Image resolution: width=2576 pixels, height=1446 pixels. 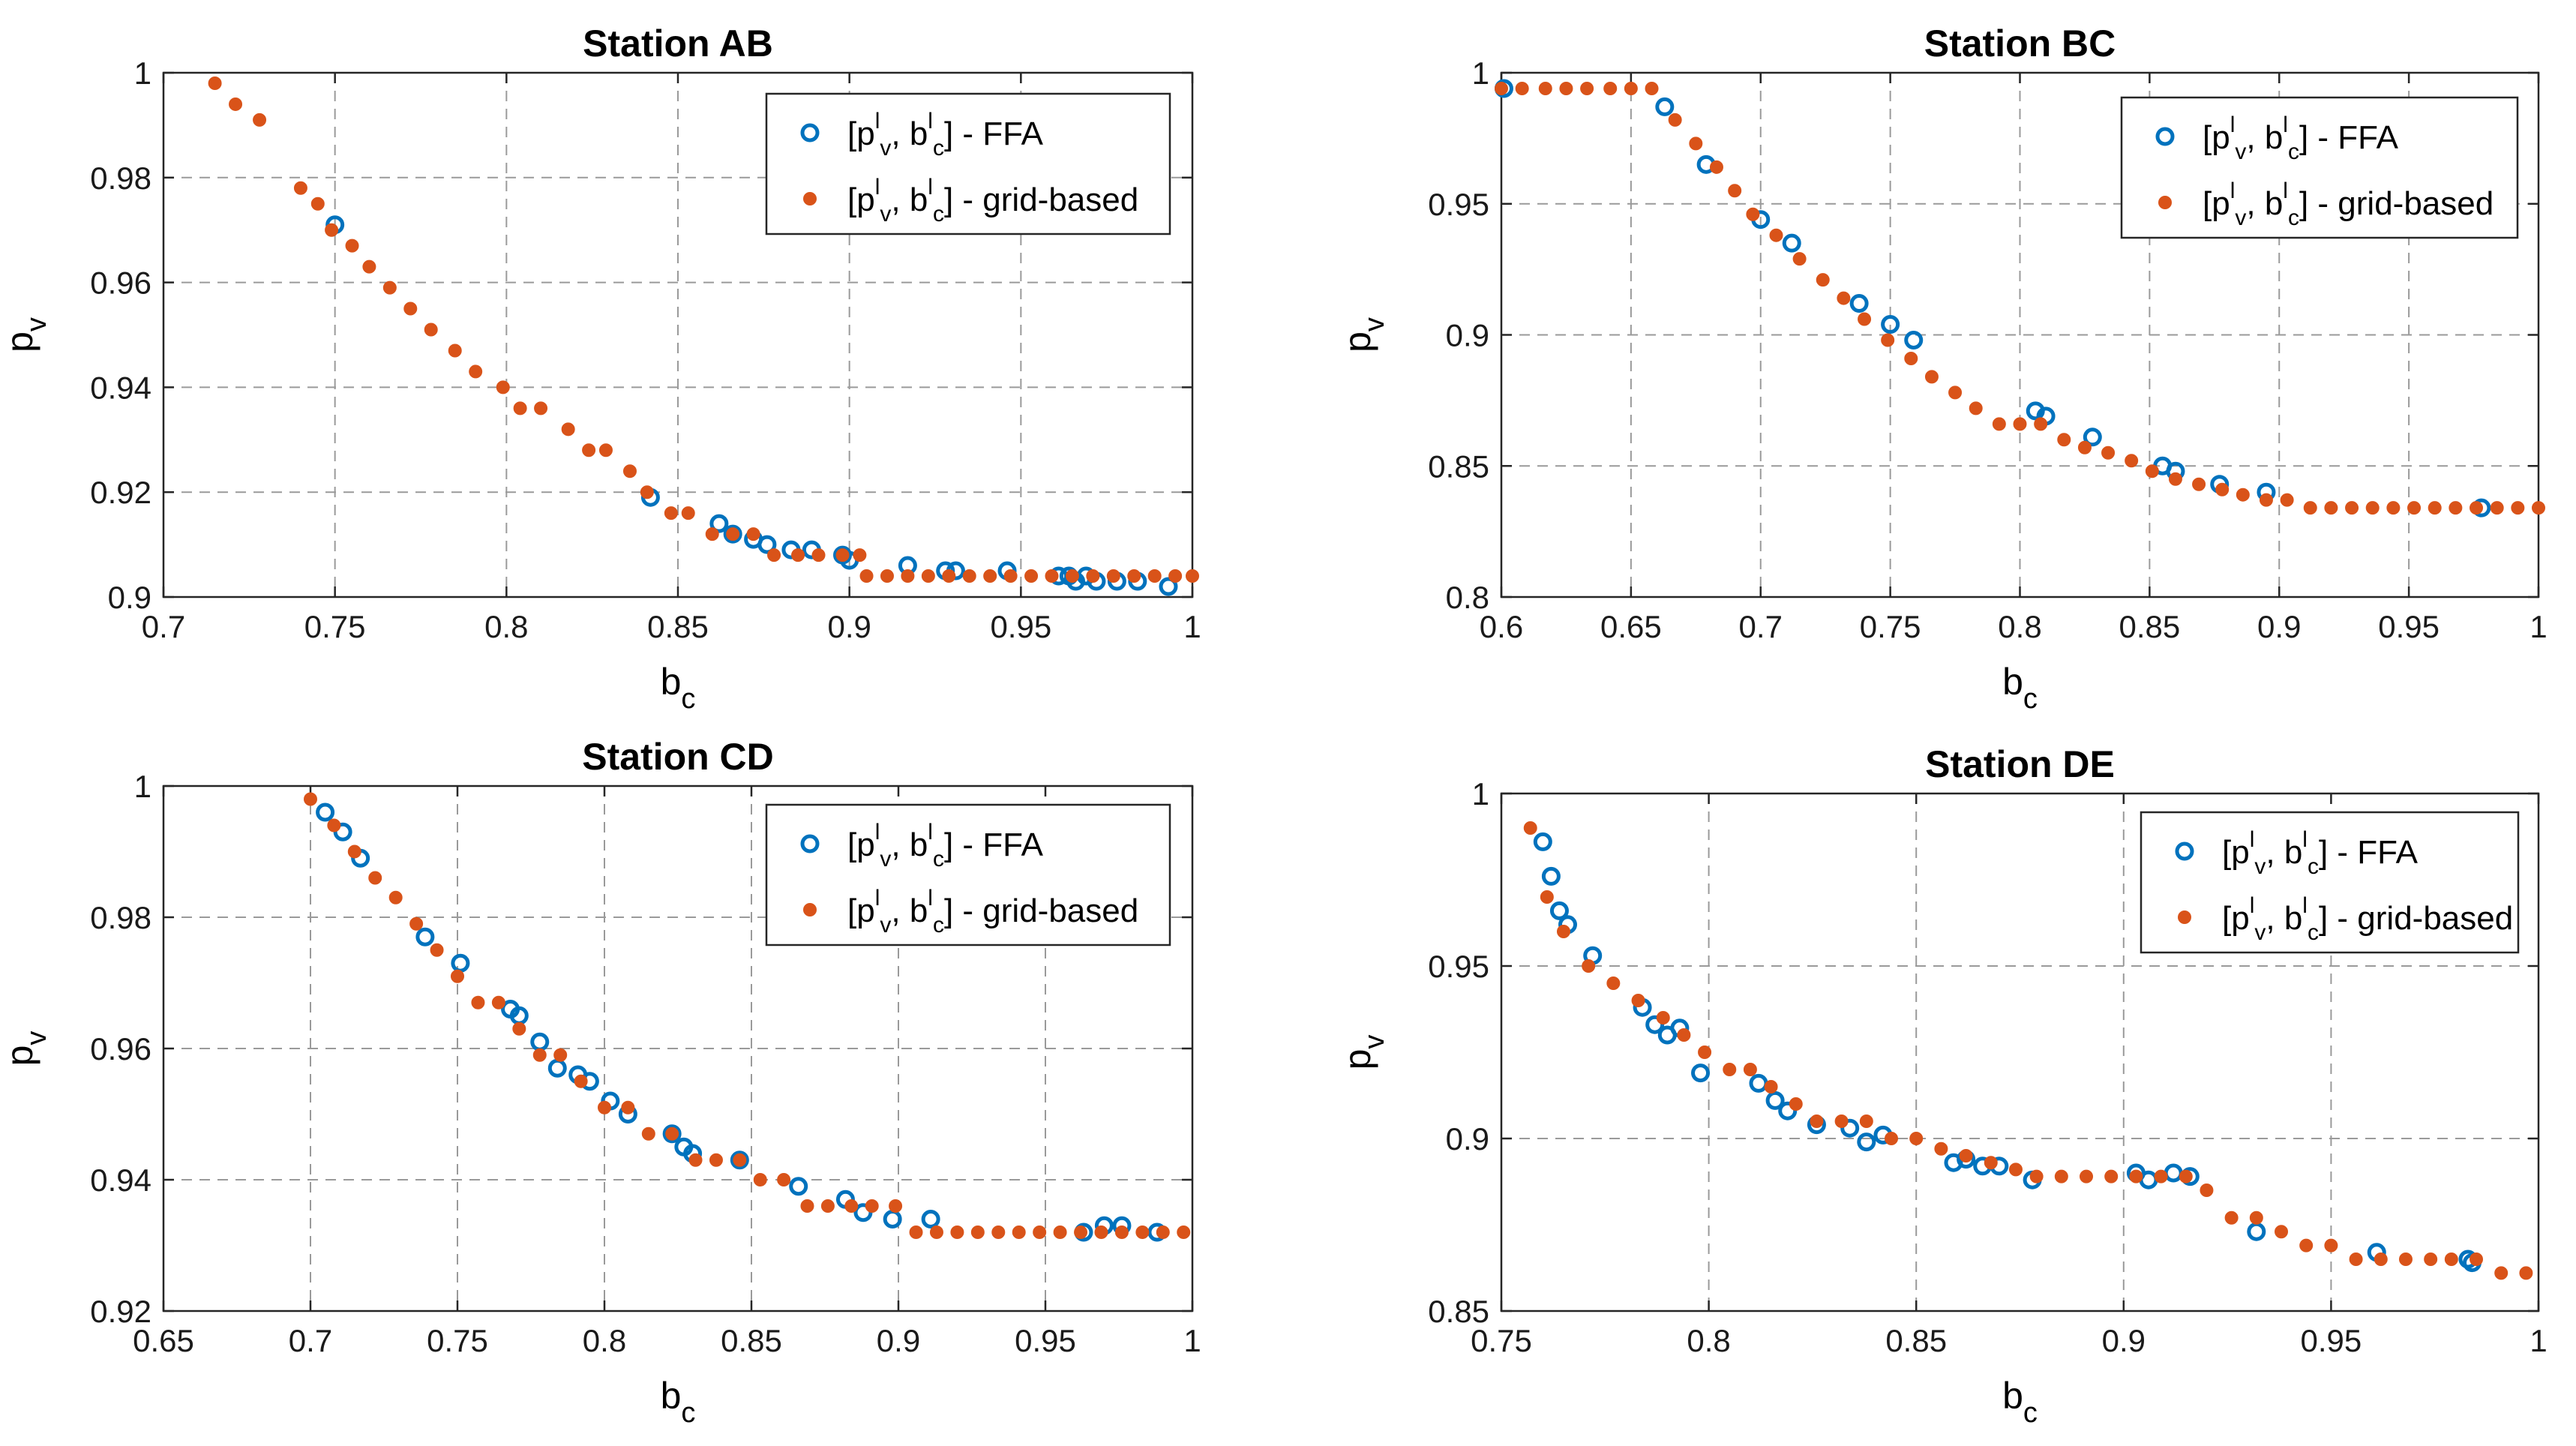 What do you see at coordinates (2396, 203) in the screenshot?
I see `legend-text-part: ] - grid-based` at bounding box center [2396, 203].